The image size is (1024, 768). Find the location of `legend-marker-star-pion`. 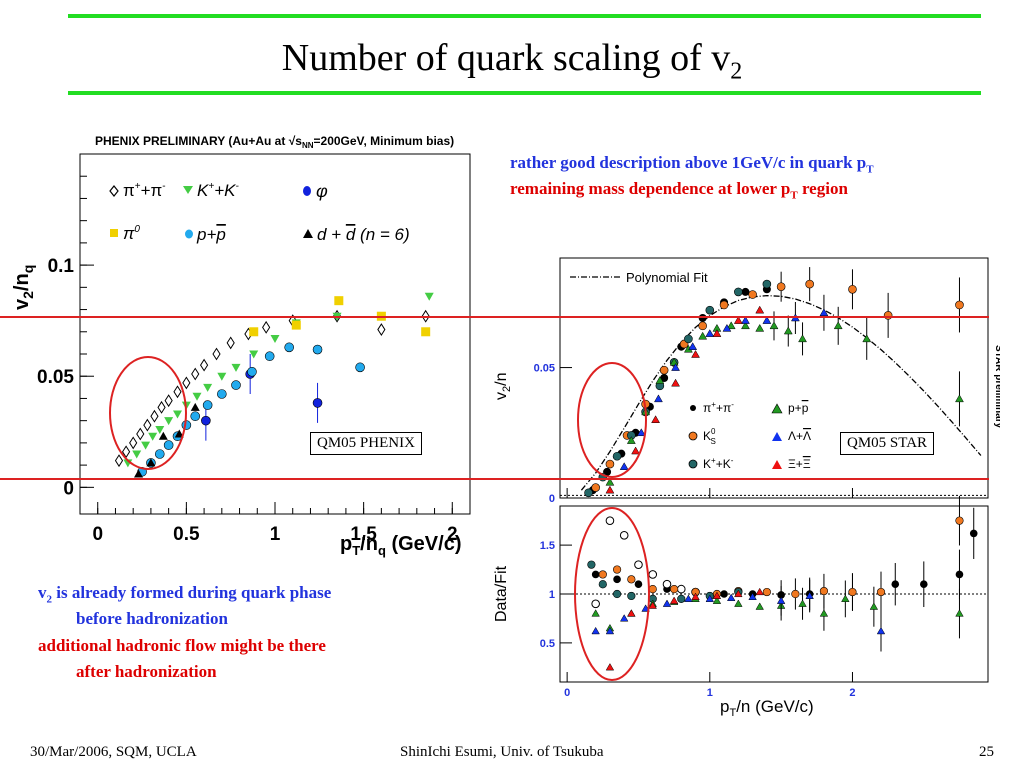

legend-marker-star-pion is located at coordinates (693, 408).